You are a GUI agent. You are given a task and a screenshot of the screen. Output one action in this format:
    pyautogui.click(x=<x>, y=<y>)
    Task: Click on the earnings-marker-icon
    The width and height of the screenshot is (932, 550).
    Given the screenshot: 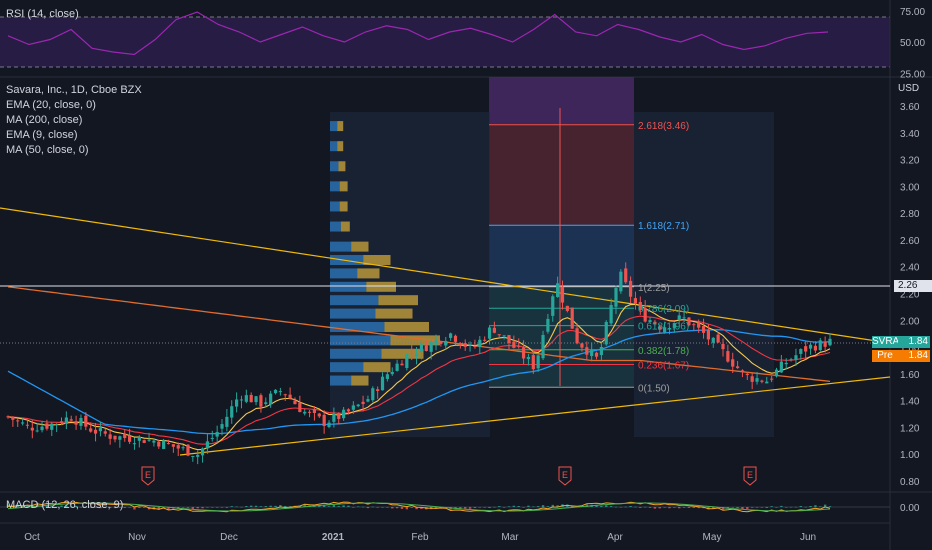 What is the action you would take?
    pyautogui.click(x=750, y=476)
    